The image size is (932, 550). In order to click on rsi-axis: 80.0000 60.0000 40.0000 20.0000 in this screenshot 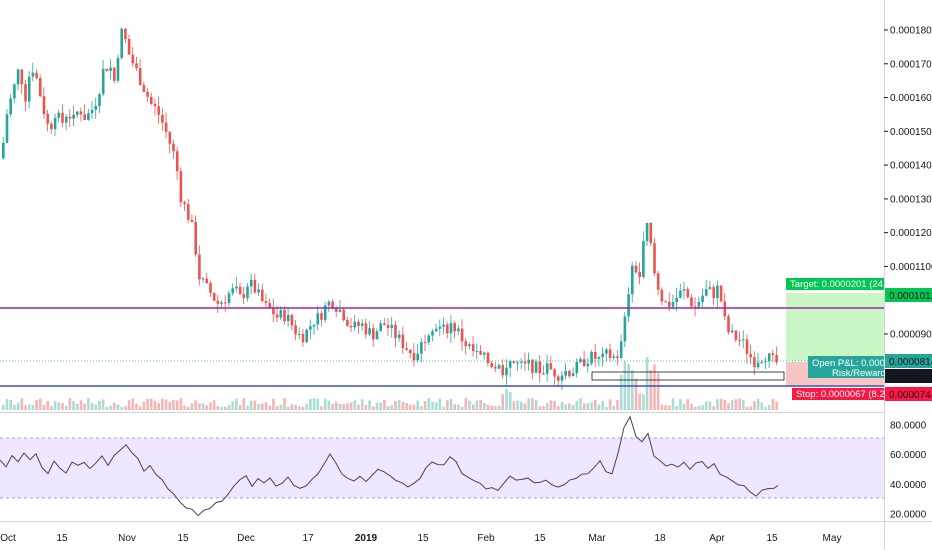, I will do `click(908, 471)`.